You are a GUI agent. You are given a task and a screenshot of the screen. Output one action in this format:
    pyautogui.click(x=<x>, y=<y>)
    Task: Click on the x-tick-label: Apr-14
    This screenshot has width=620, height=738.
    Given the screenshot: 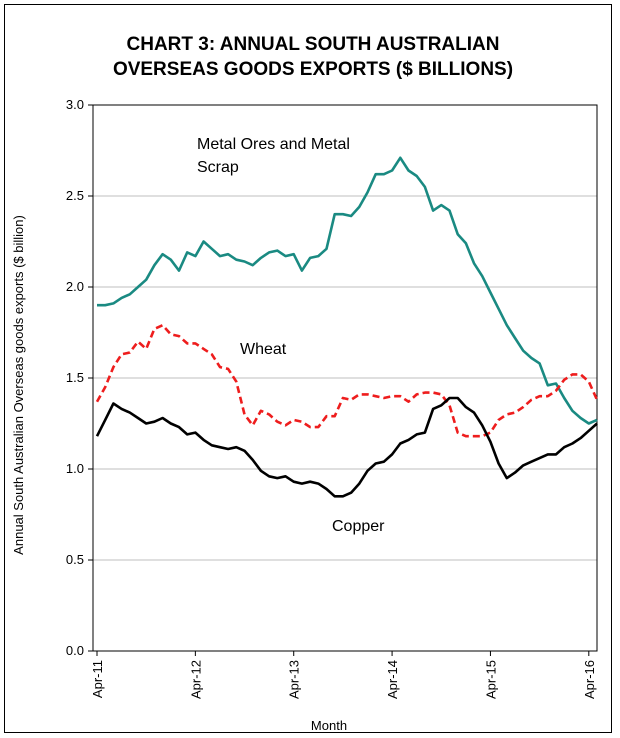 What is the action you would take?
    pyautogui.click(x=392, y=679)
    